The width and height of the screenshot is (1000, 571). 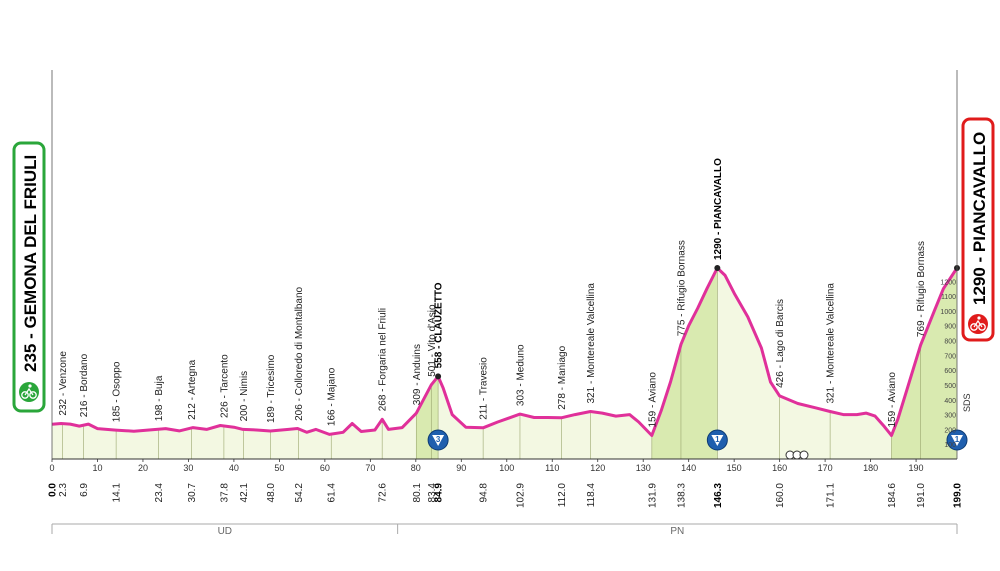 What do you see at coordinates (383, 359) in the screenshot?
I see `place-label-11: 268 - Forgaria nel Friuli` at bounding box center [383, 359].